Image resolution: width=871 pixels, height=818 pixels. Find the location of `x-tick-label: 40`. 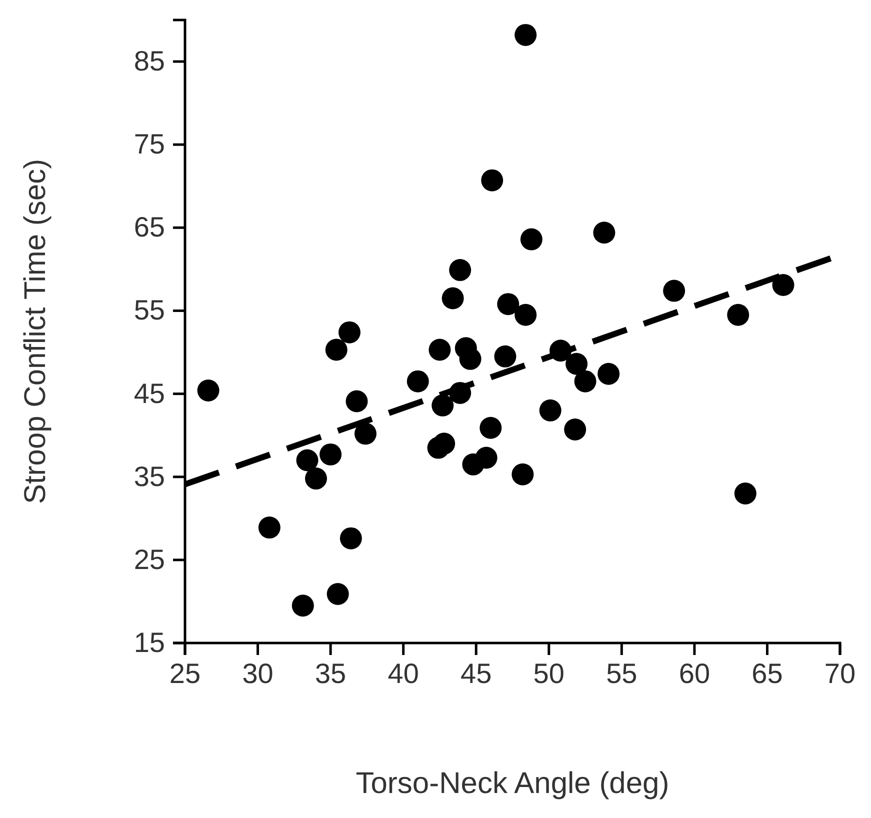

x-tick-label: 40 is located at coordinates (403, 673).